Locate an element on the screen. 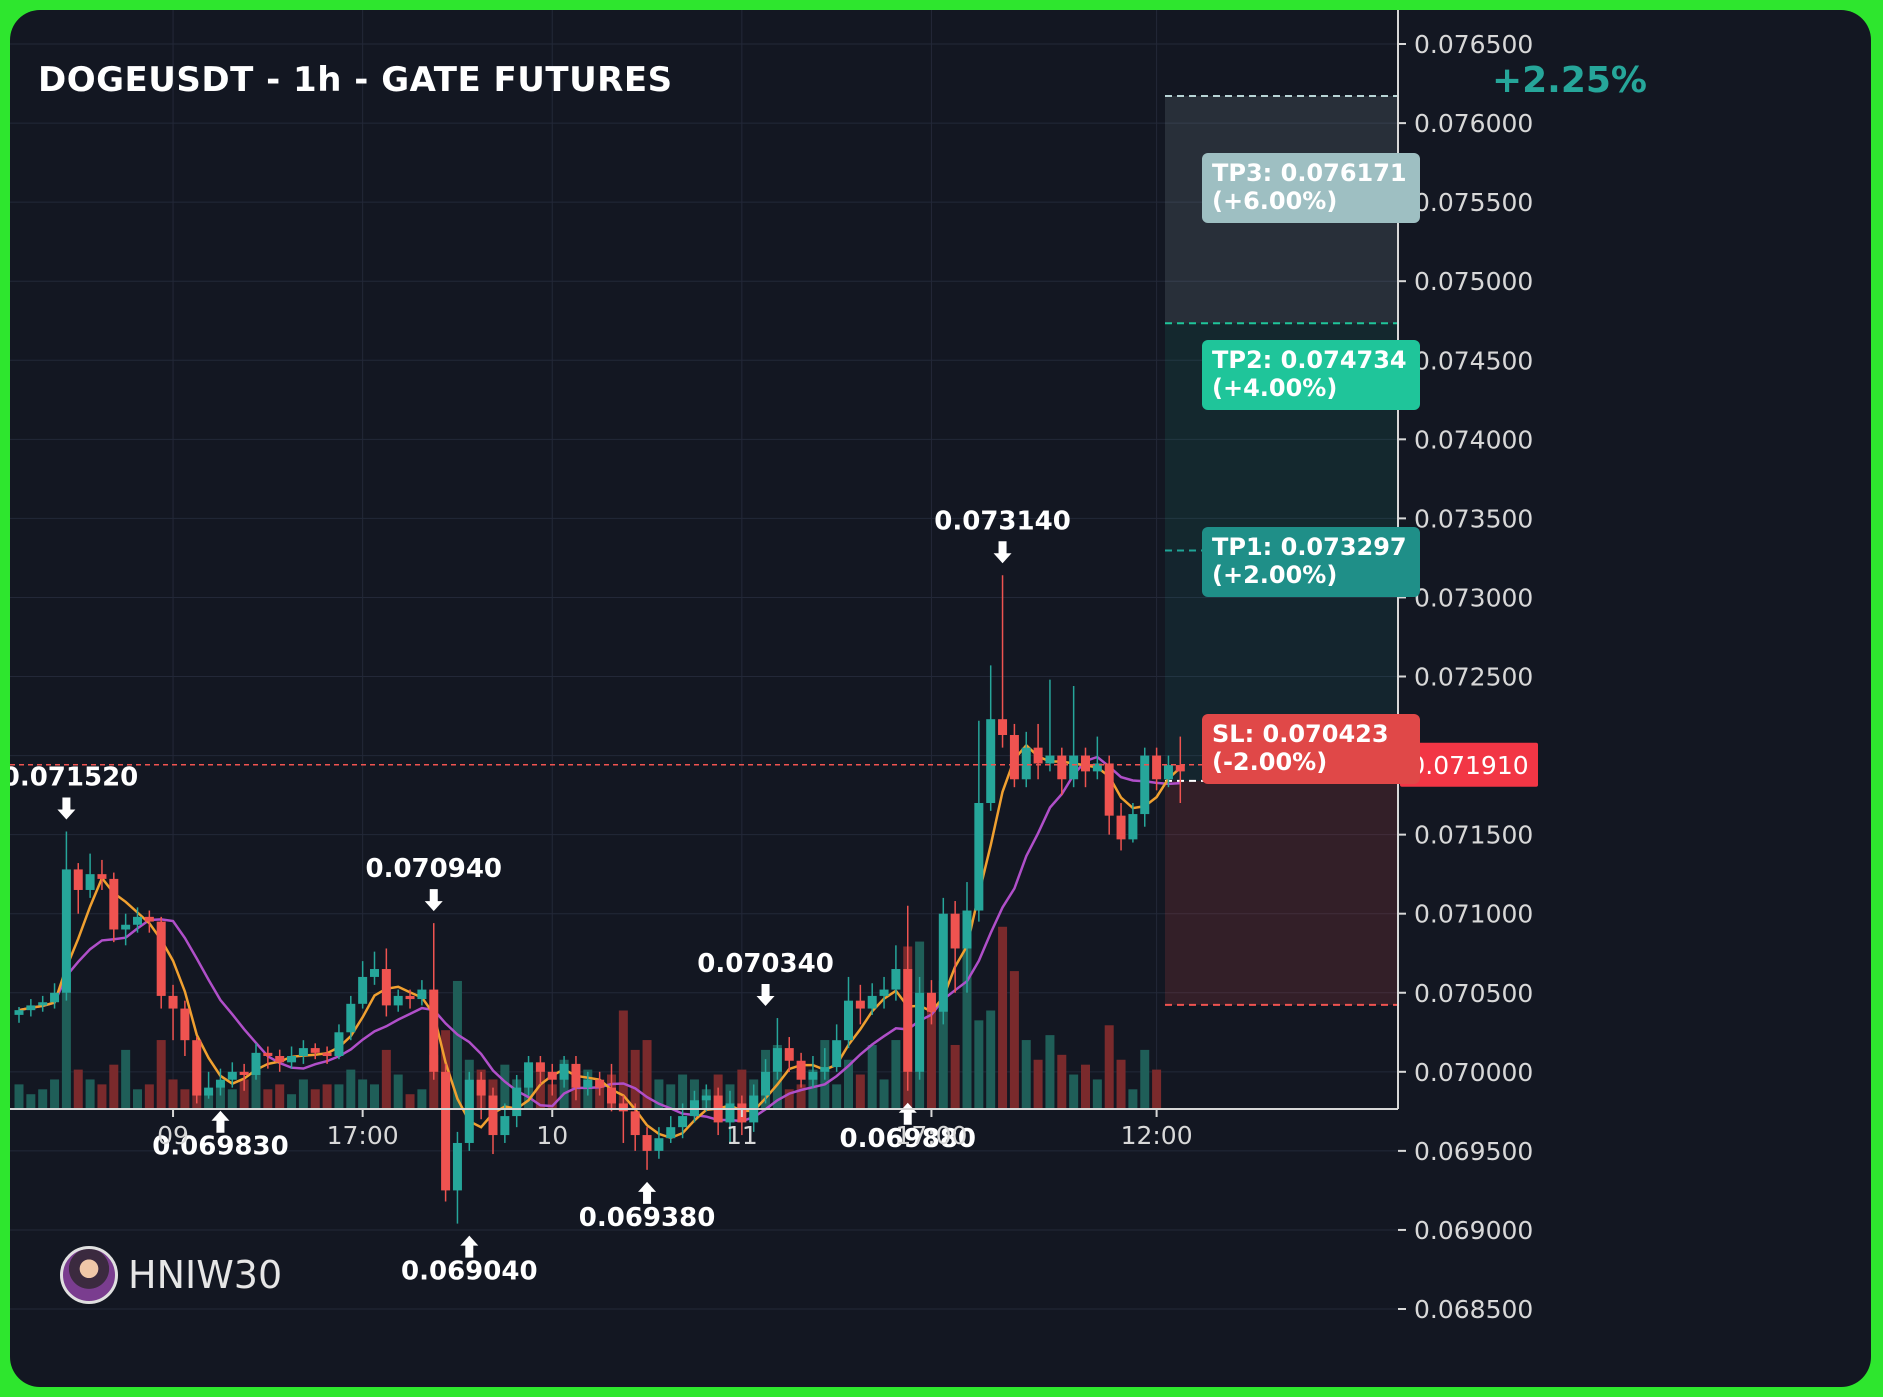 Image resolution: width=1883 pixels, height=1397 pixels. y-tick-label: 0.075500 is located at coordinates (1473, 202).